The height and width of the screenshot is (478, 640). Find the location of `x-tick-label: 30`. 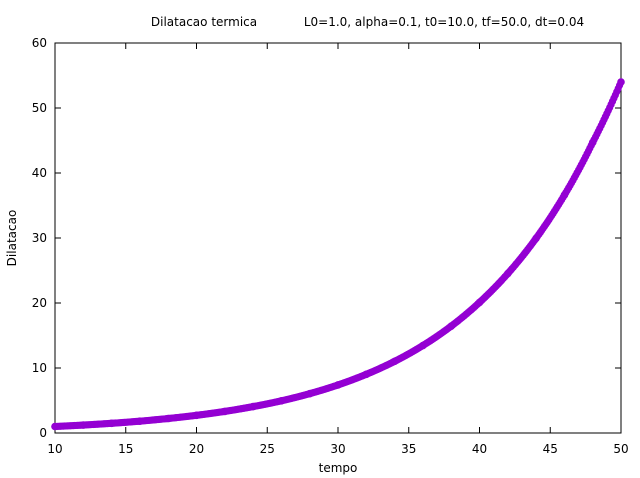

x-tick-label: 30 is located at coordinates (337, 449).